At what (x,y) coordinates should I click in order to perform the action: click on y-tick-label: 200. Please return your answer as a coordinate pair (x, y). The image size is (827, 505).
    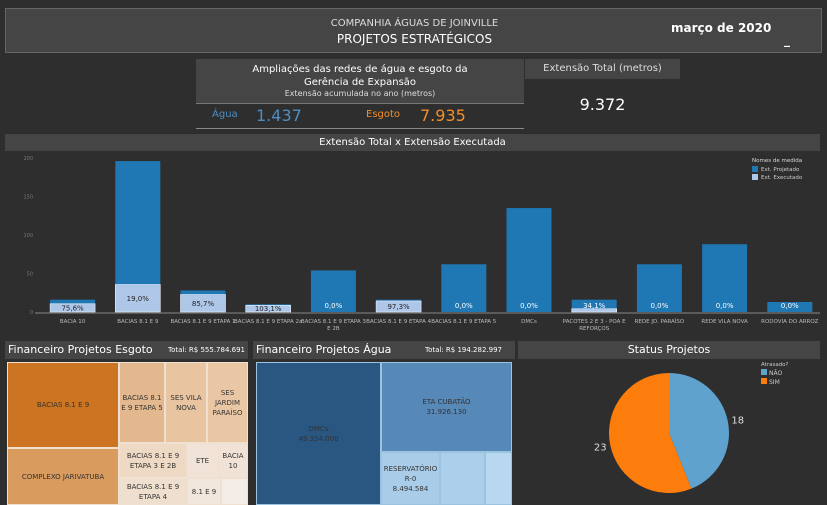
    Looking at the image, I should click on (28, 159).